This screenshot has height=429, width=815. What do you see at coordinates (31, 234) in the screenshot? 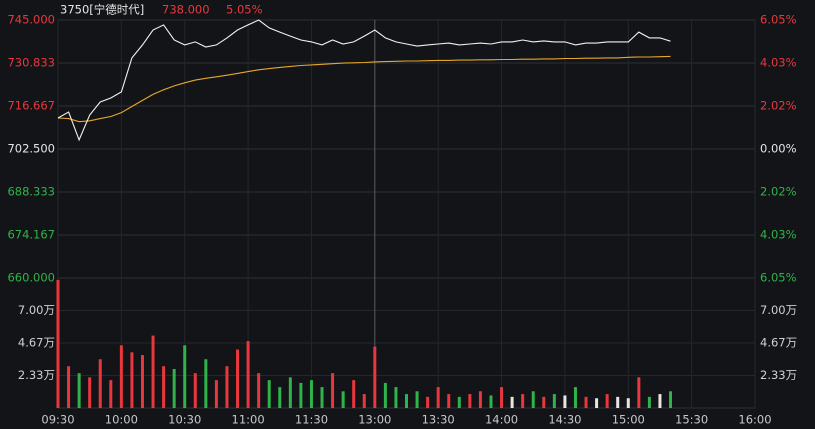
I see `y-tick-label: 674.167` at bounding box center [31, 234].